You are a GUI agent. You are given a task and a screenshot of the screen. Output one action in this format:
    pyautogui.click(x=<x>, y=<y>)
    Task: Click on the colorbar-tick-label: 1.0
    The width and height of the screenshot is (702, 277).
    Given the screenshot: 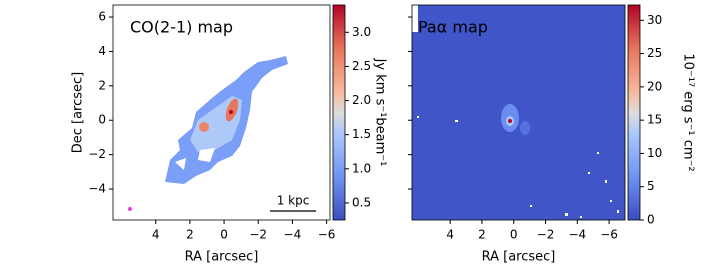 What is the action you would take?
    pyautogui.click(x=361, y=168)
    